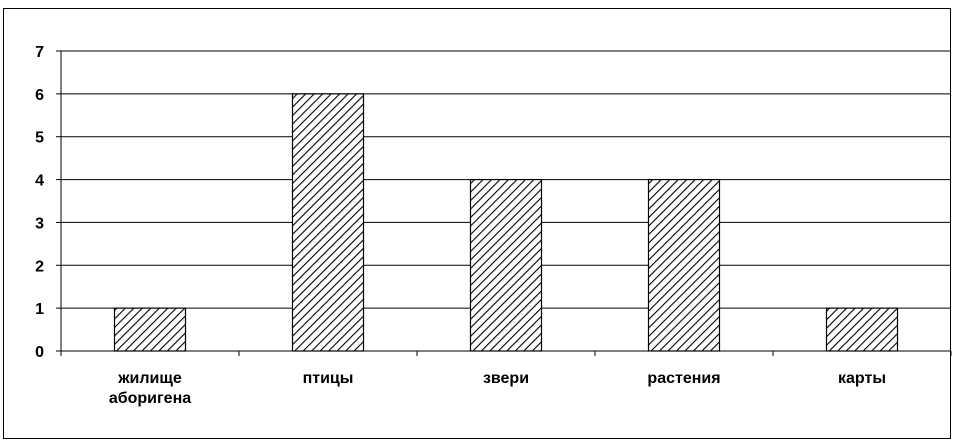 This screenshot has height=443, width=957. I want to click on x-tick-label: птицы, so click(328, 378).